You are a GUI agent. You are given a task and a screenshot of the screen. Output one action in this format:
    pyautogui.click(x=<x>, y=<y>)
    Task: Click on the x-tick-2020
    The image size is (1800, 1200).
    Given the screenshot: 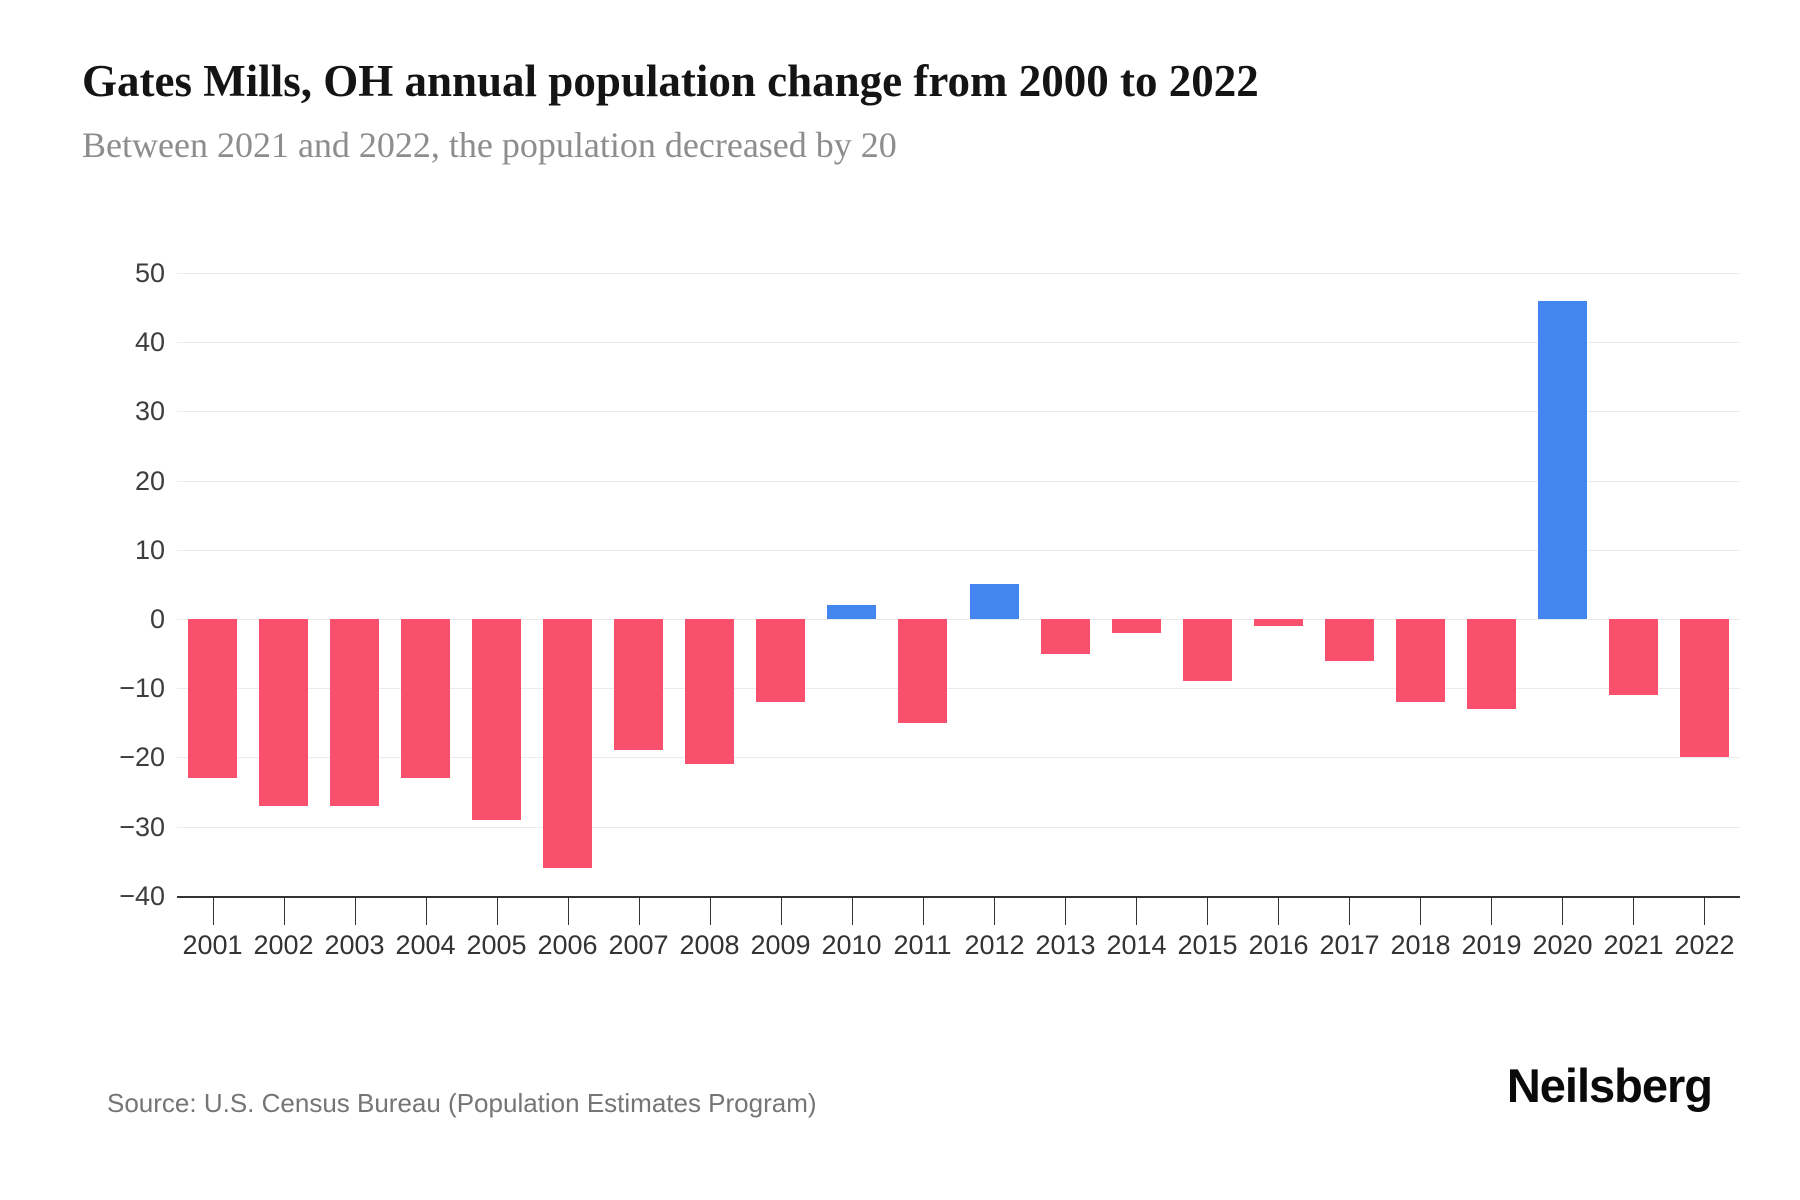 What is the action you would take?
    pyautogui.click(x=1562, y=911)
    